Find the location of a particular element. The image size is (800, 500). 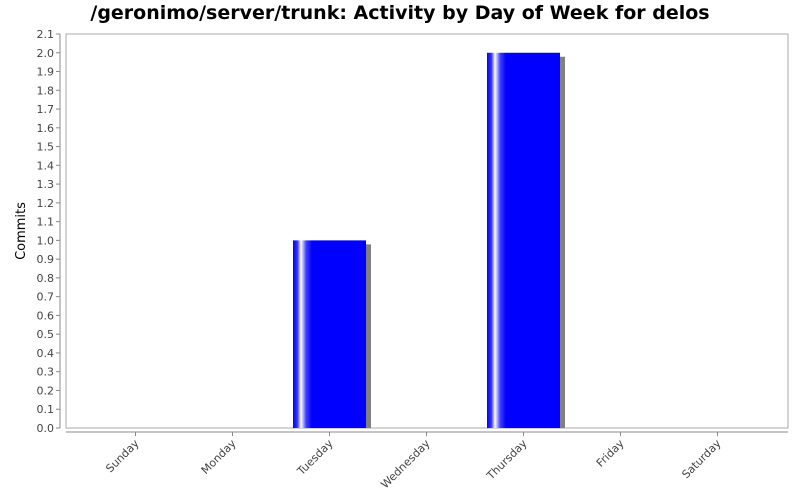

y-tick-label: 0.5 is located at coordinates (46, 334).